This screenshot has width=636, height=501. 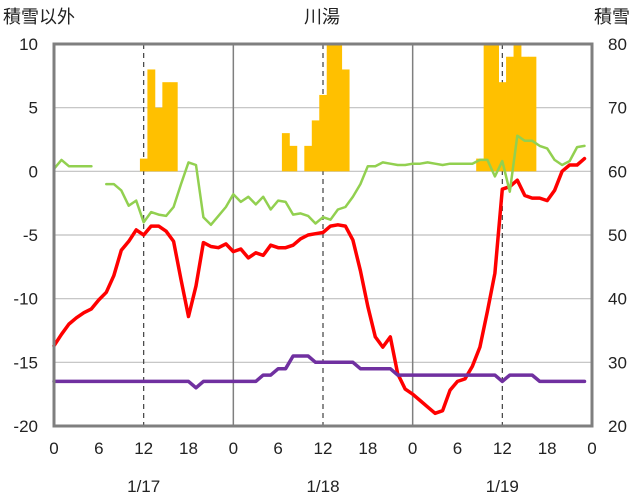 What do you see at coordinates (39, 17) in the screenshot?
I see `left-axis-label: 積雪以外` at bounding box center [39, 17].